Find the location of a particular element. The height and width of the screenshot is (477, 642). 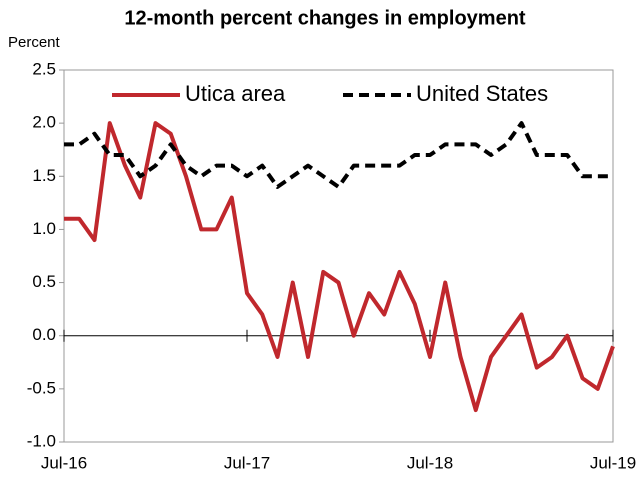

y-tick-label: 1.0 is located at coordinates (44, 228).